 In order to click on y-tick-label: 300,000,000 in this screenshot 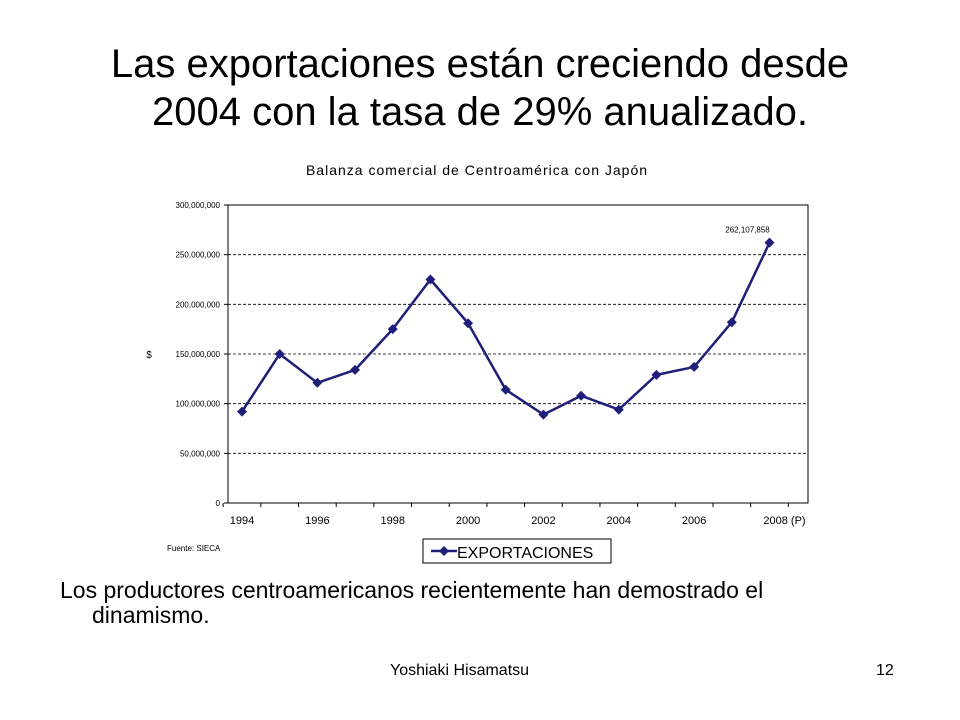, I will do `click(198, 205)`.